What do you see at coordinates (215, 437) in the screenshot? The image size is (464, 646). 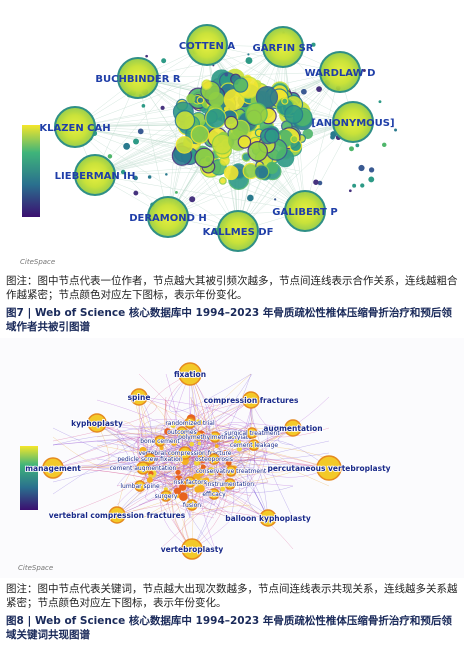 I see `keyword-label: polymethylmethacrylate` at bounding box center [215, 437].